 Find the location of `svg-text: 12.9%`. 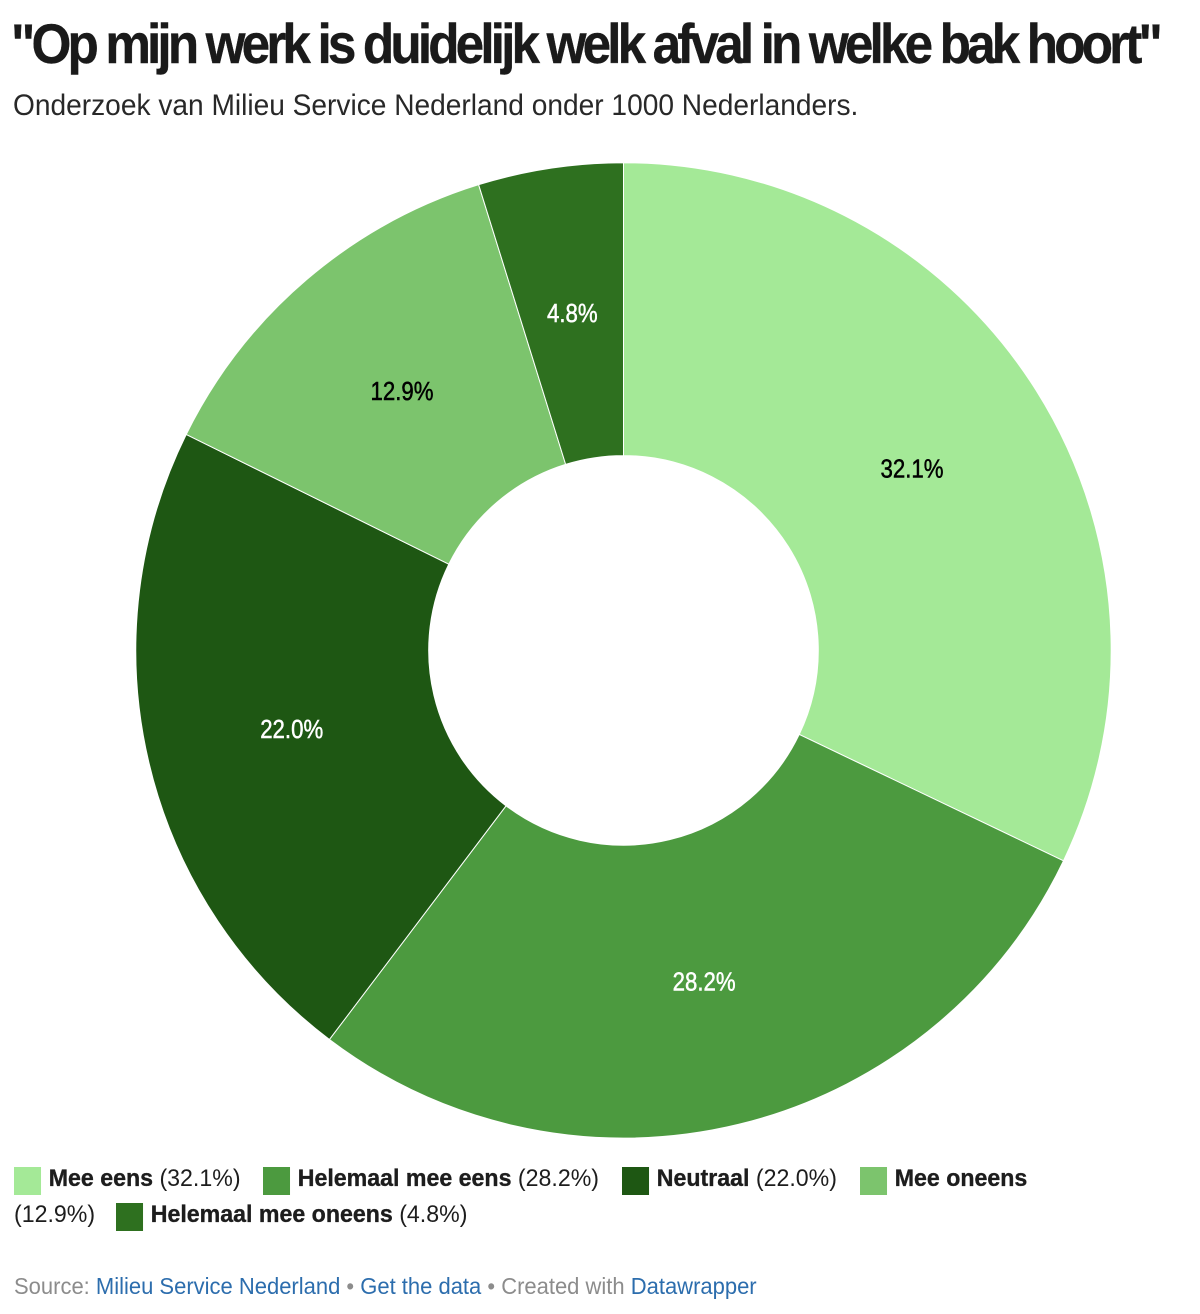

svg-text: 12.9% is located at coordinates (401, 392).